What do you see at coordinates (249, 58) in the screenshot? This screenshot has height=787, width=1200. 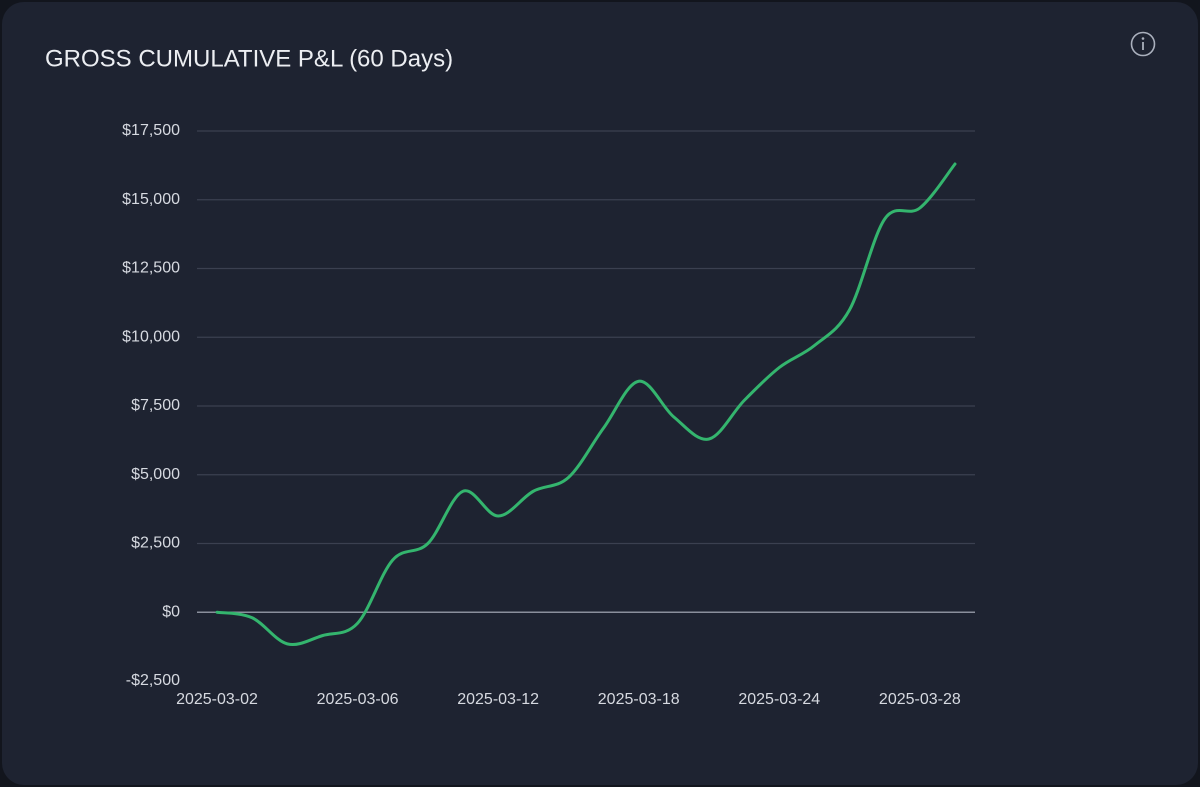 I see `chart-title: GROSS CUMULATIVE P&L (60 Days)` at bounding box center [249, 58].